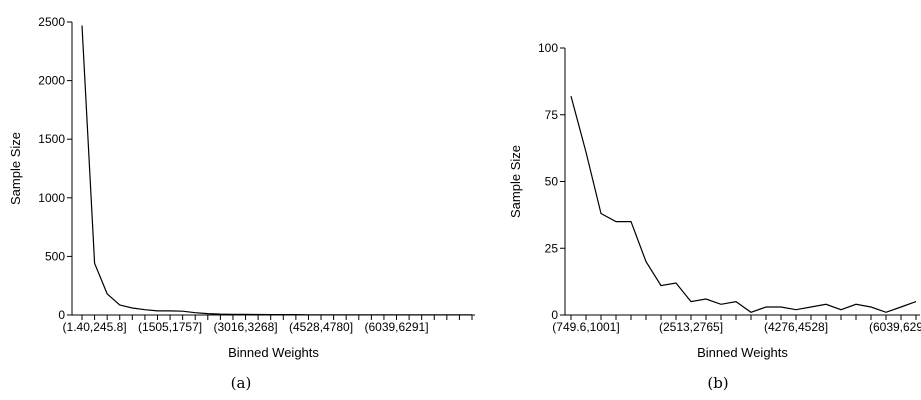  What do you see at coordinates (170, 327) in the screenshot?
I see `x-tick-label: (1505,1757]` at bounding box center [170, 327].